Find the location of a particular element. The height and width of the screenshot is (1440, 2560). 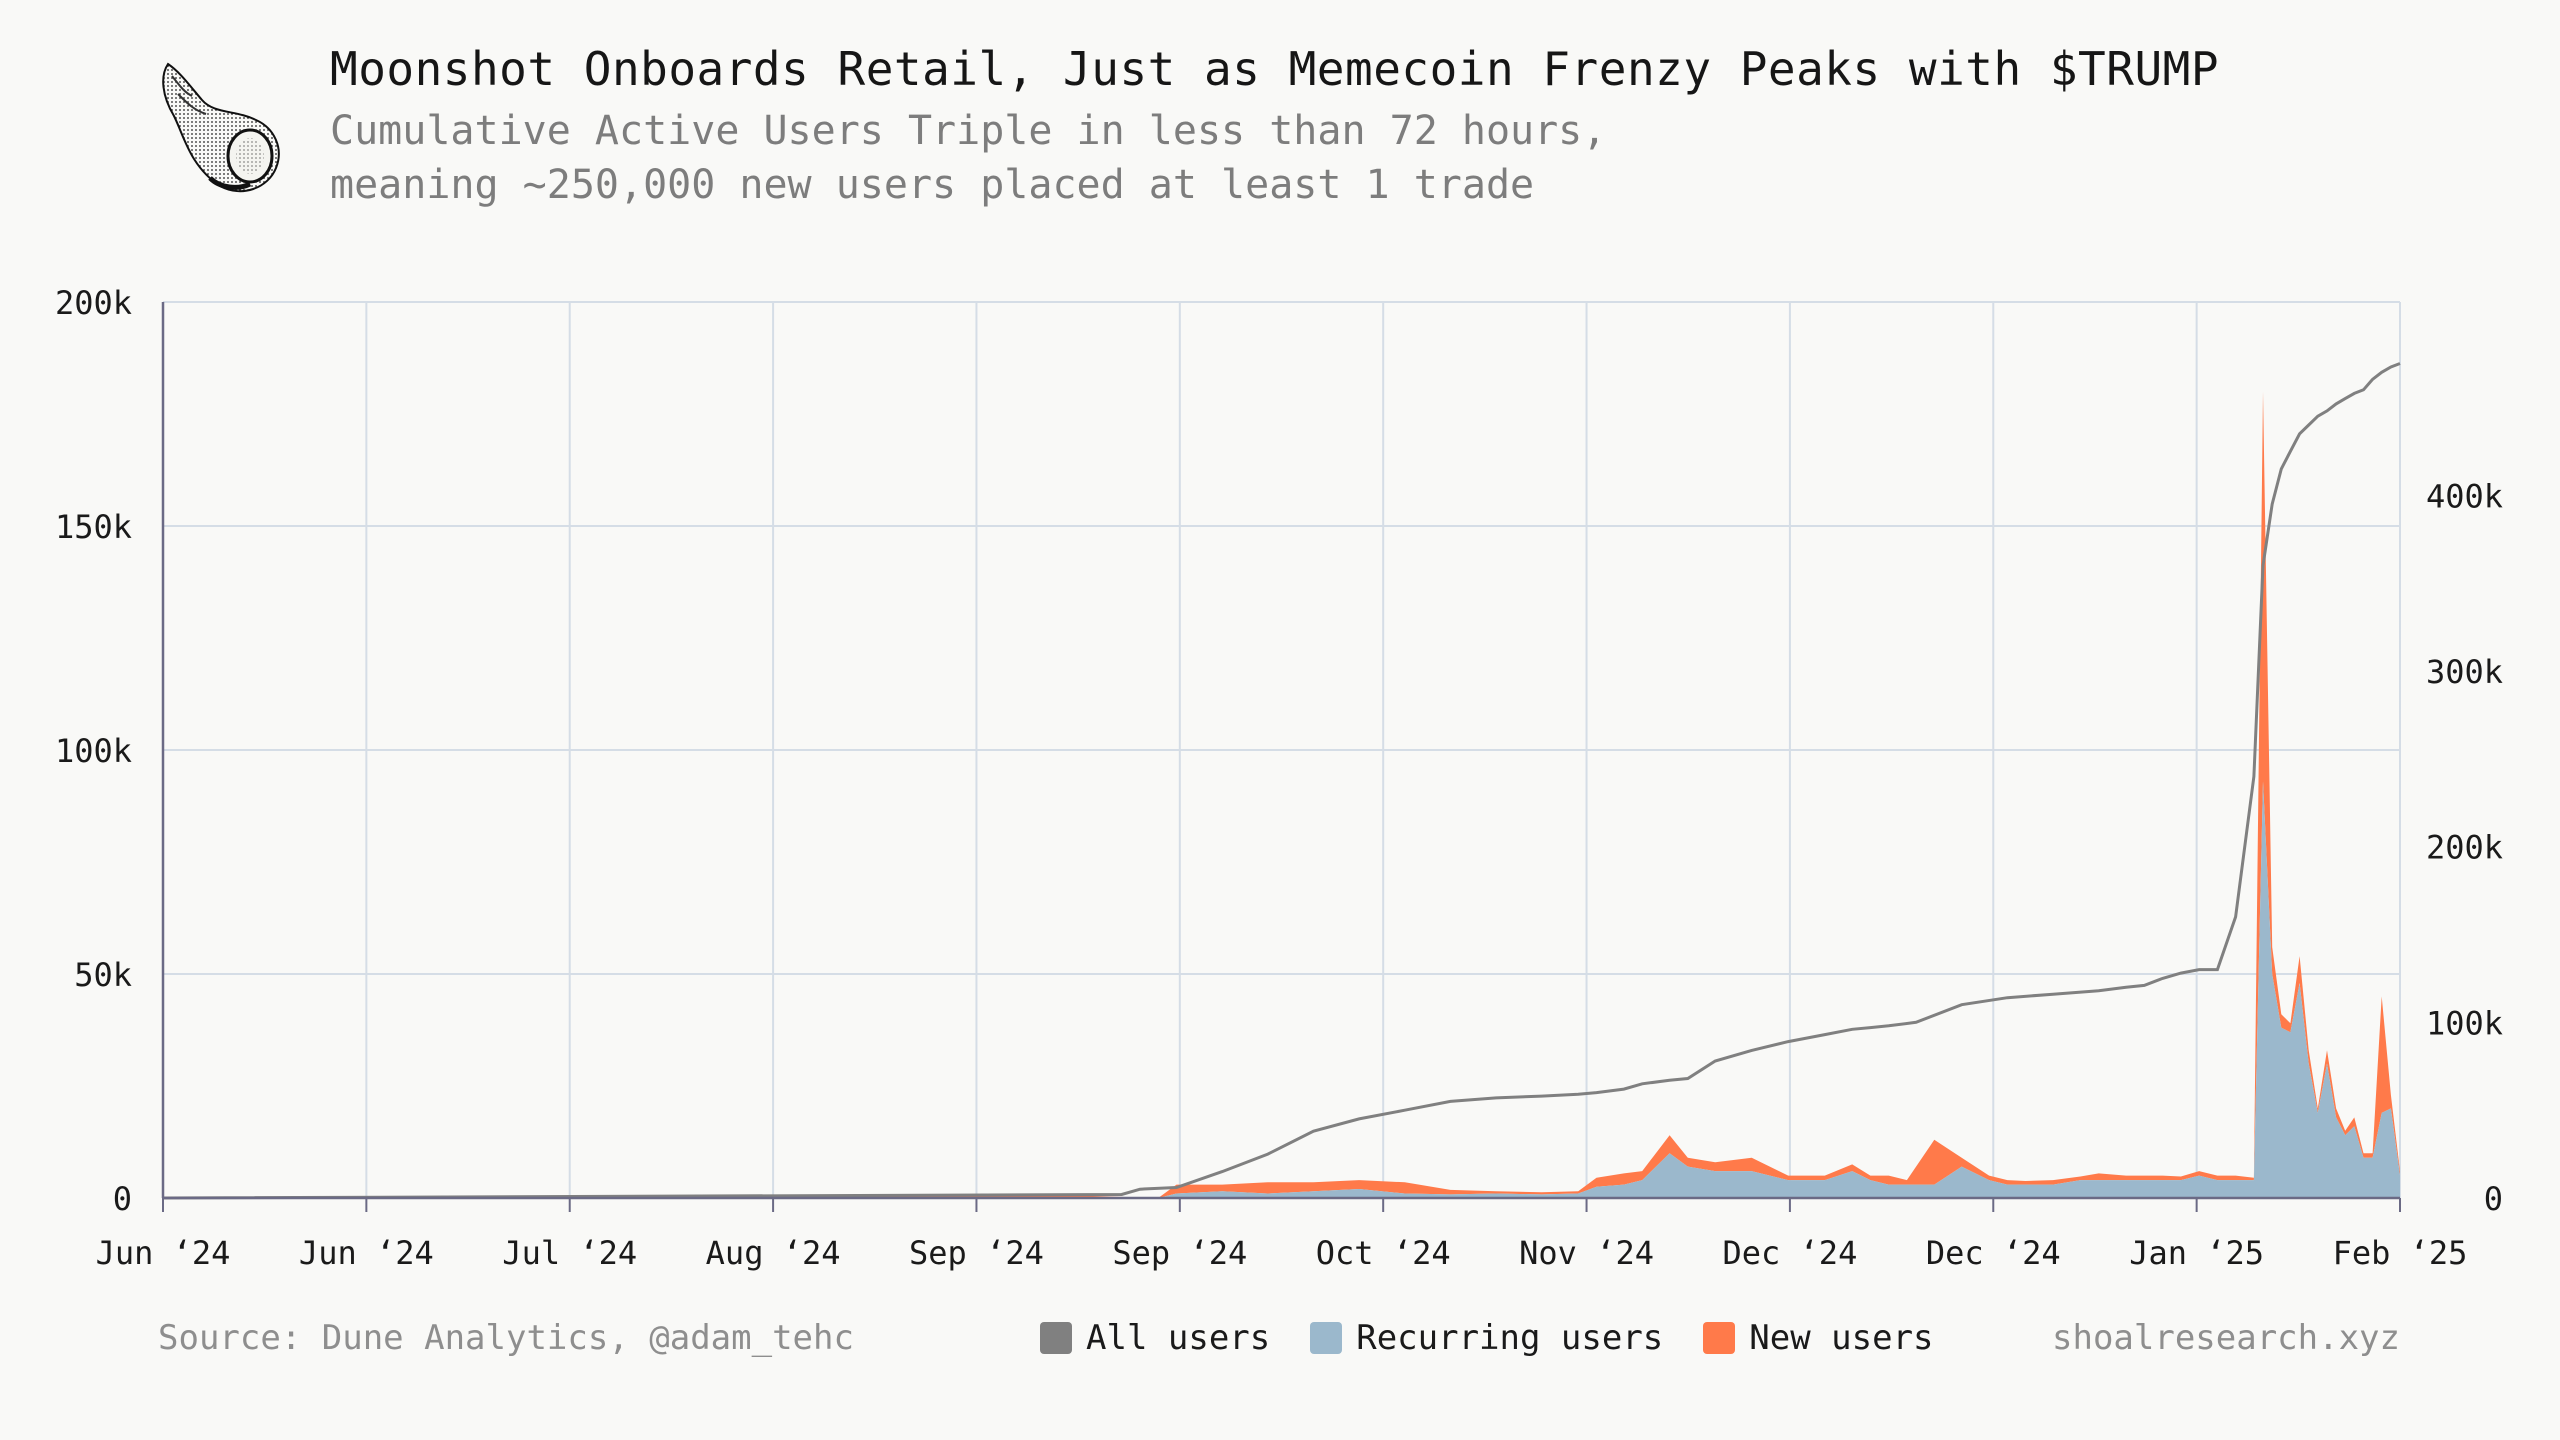

legend-swatch-all-users is located at coordinates (1056, 1338).